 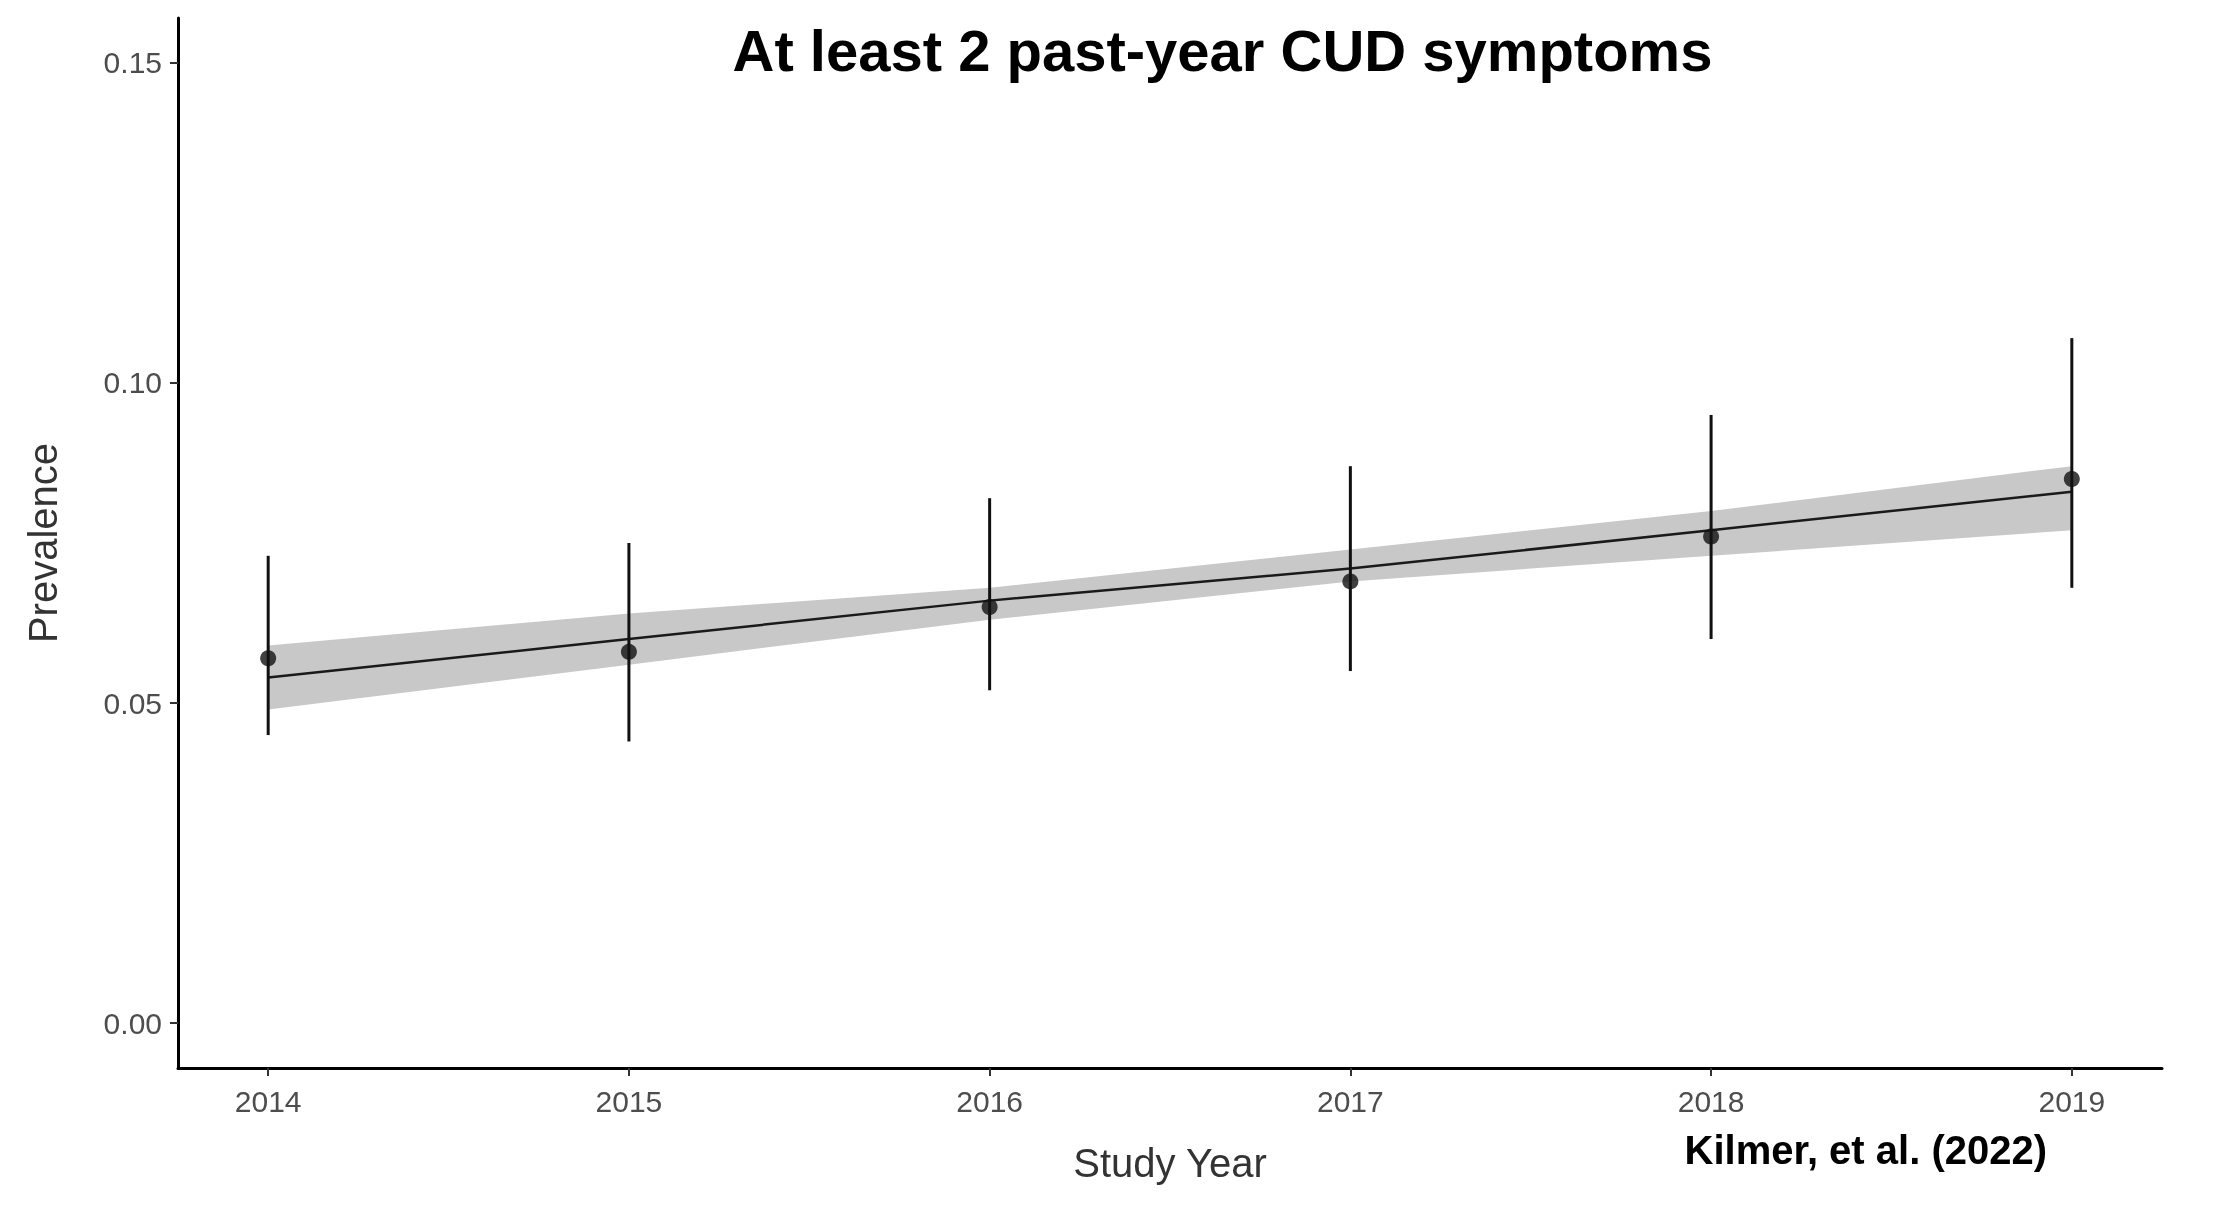 What do you see at coordinates (132, 63) in the screenshot?
I see `y-tick-label: 0.15` at bounding box center [132, 63].